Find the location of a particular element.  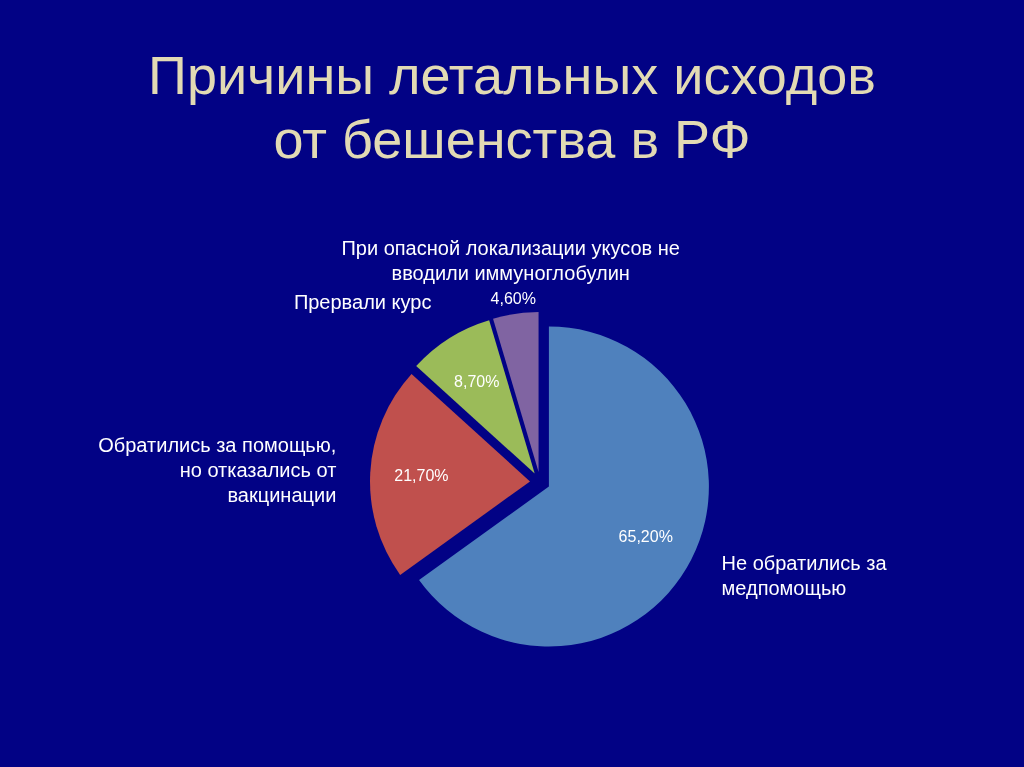

slice-label: Не обратились за медпомощью is located at coordinates (804, 575).